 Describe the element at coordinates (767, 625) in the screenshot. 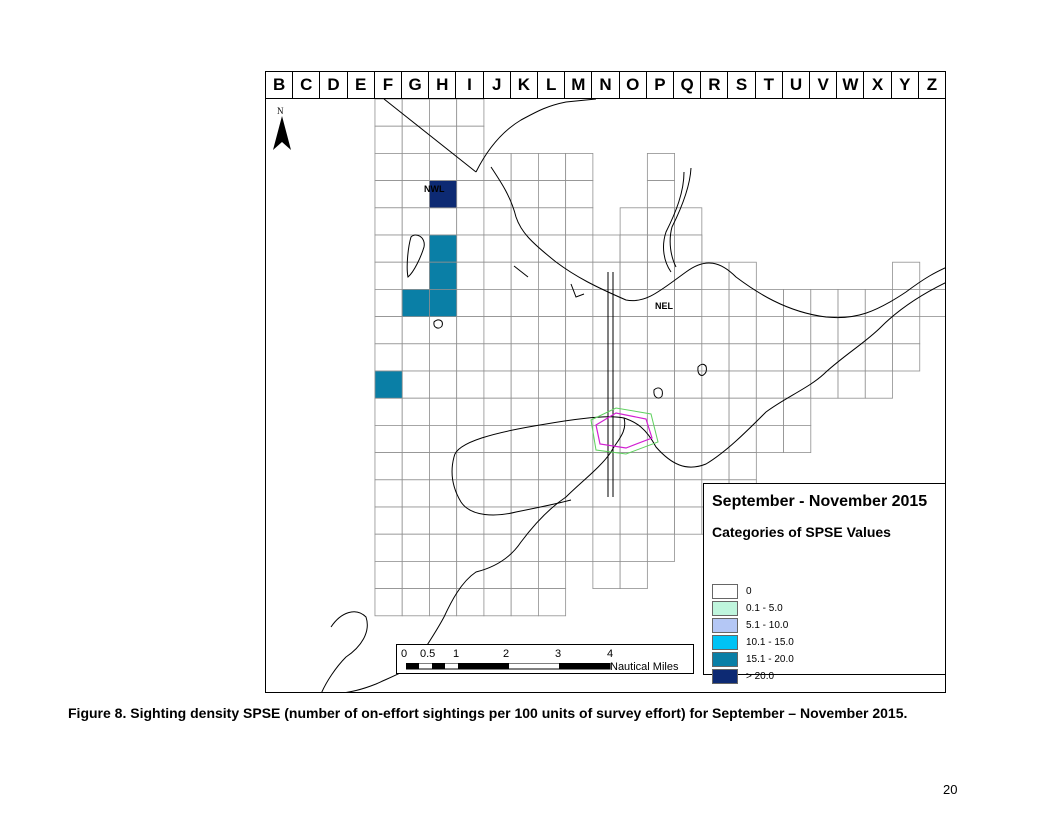

I see `legend-label: 5.1 - 10.0` at that location.